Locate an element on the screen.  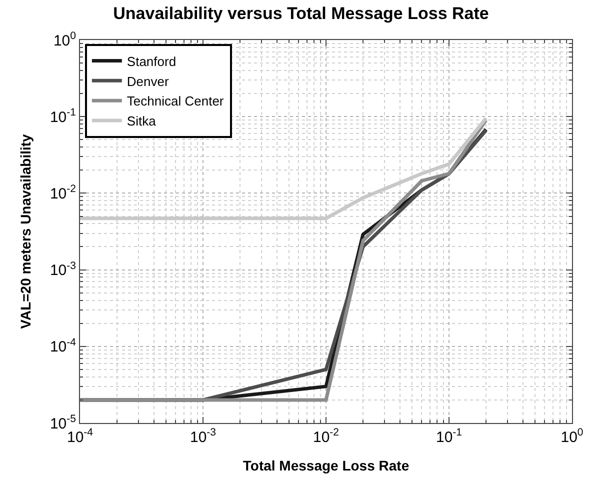
legend-label: Technical Center is located at coordinates (175, 101).